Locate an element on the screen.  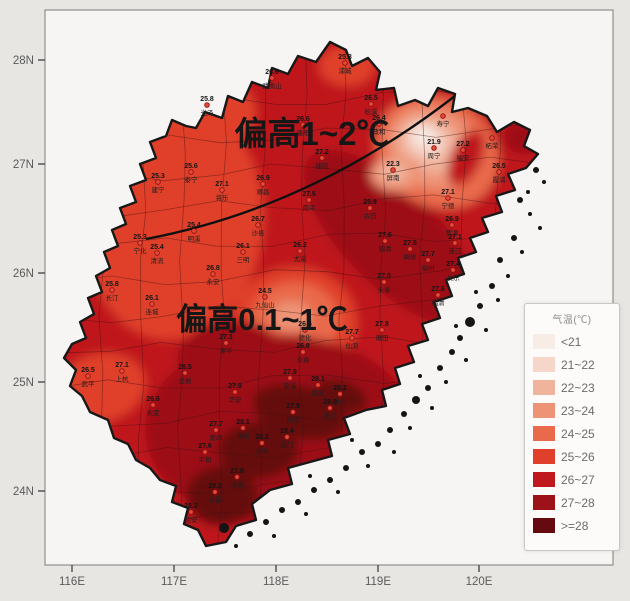
station-value: 27.7 is located at coordinates (216, 424).